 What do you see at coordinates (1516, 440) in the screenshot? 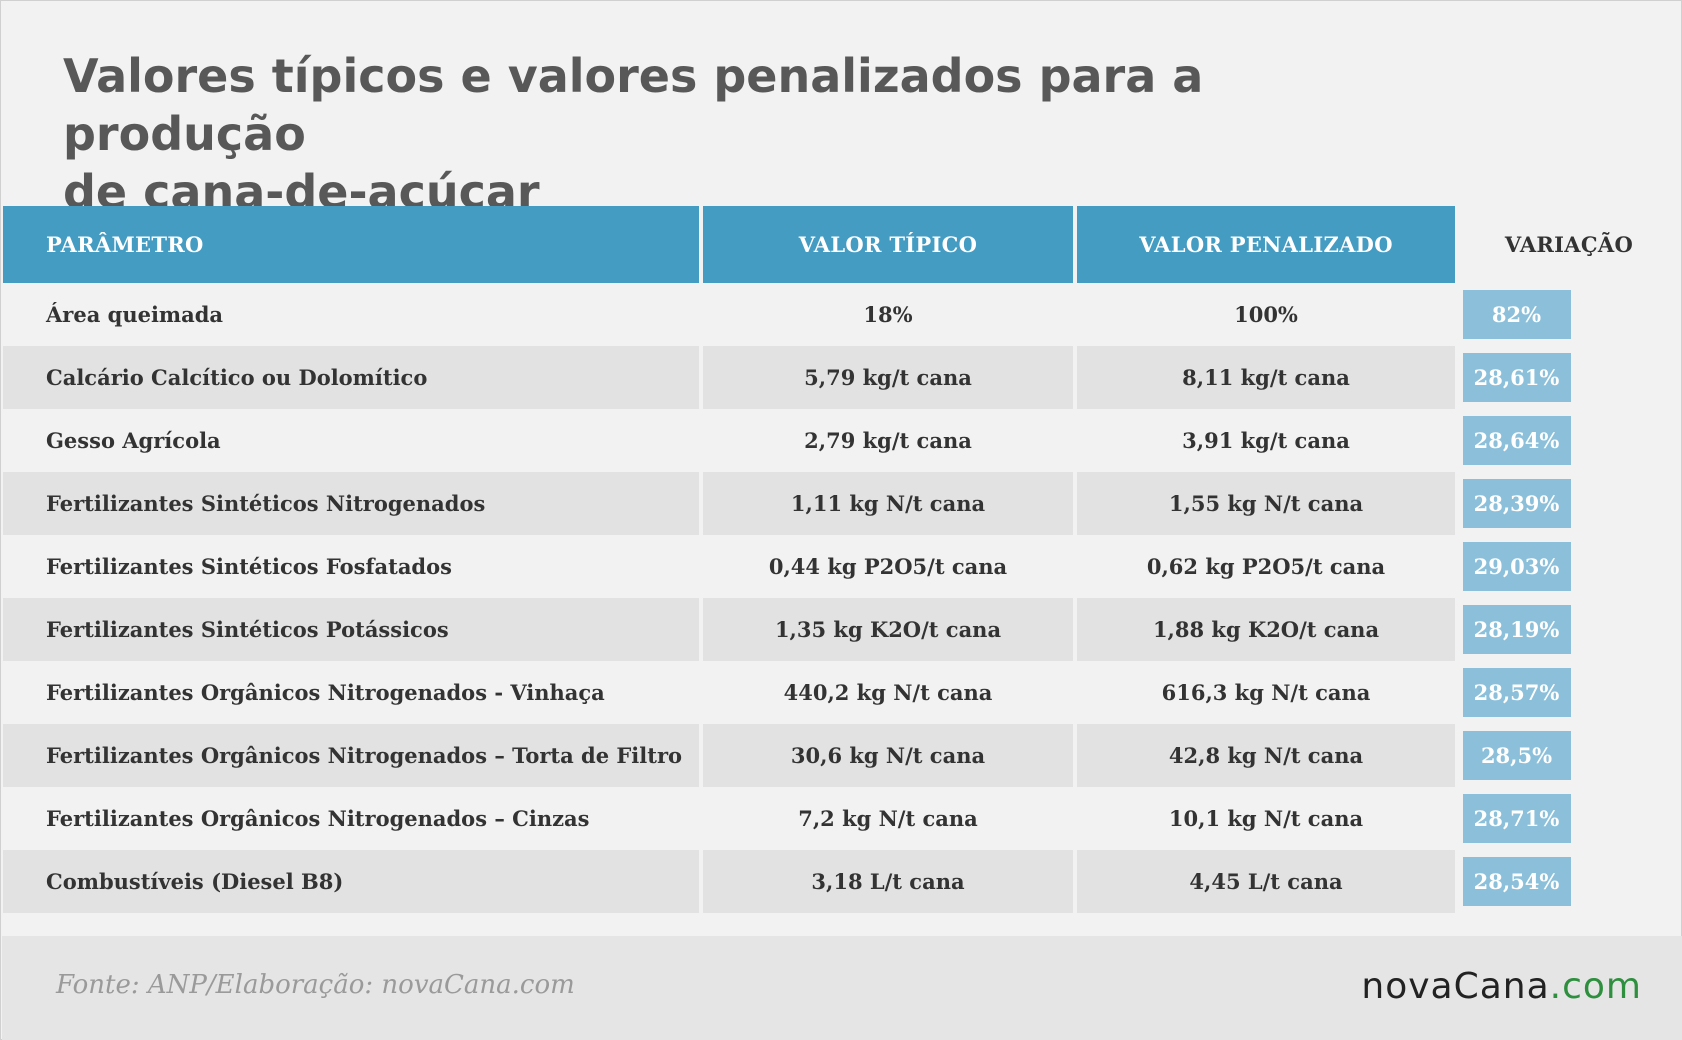
I see `variation-badge: 28,64%` at bounding box center [1516, 440].